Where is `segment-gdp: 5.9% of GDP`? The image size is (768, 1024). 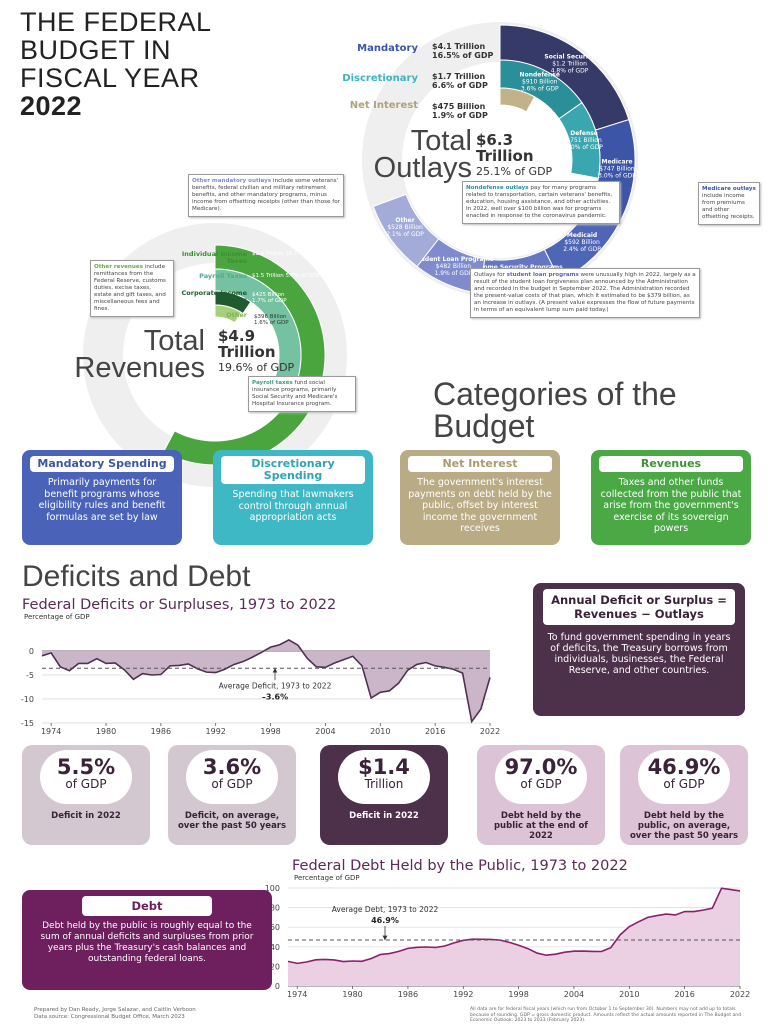 segment-gdp: 5.9% of GDP is located at coordinates (303, 276).